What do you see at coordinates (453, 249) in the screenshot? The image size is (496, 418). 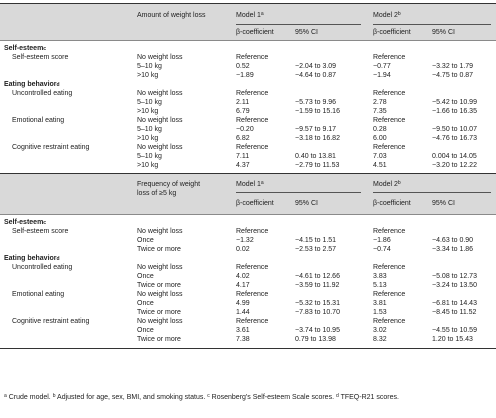 I see `ci2-cell: −3.34 to 1.86` at bounding box center [453, 249].